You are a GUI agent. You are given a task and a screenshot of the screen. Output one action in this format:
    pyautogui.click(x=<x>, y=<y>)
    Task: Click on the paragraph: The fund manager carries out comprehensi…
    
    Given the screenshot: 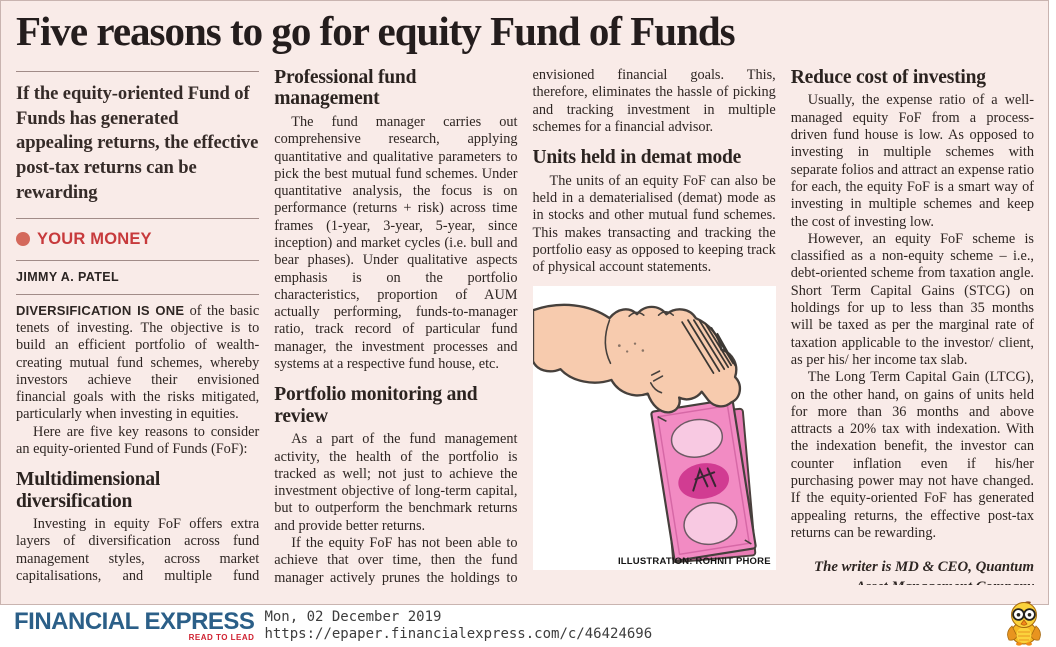 What is the action you would take?
    pyautogui.click(x=396, y=243)
    